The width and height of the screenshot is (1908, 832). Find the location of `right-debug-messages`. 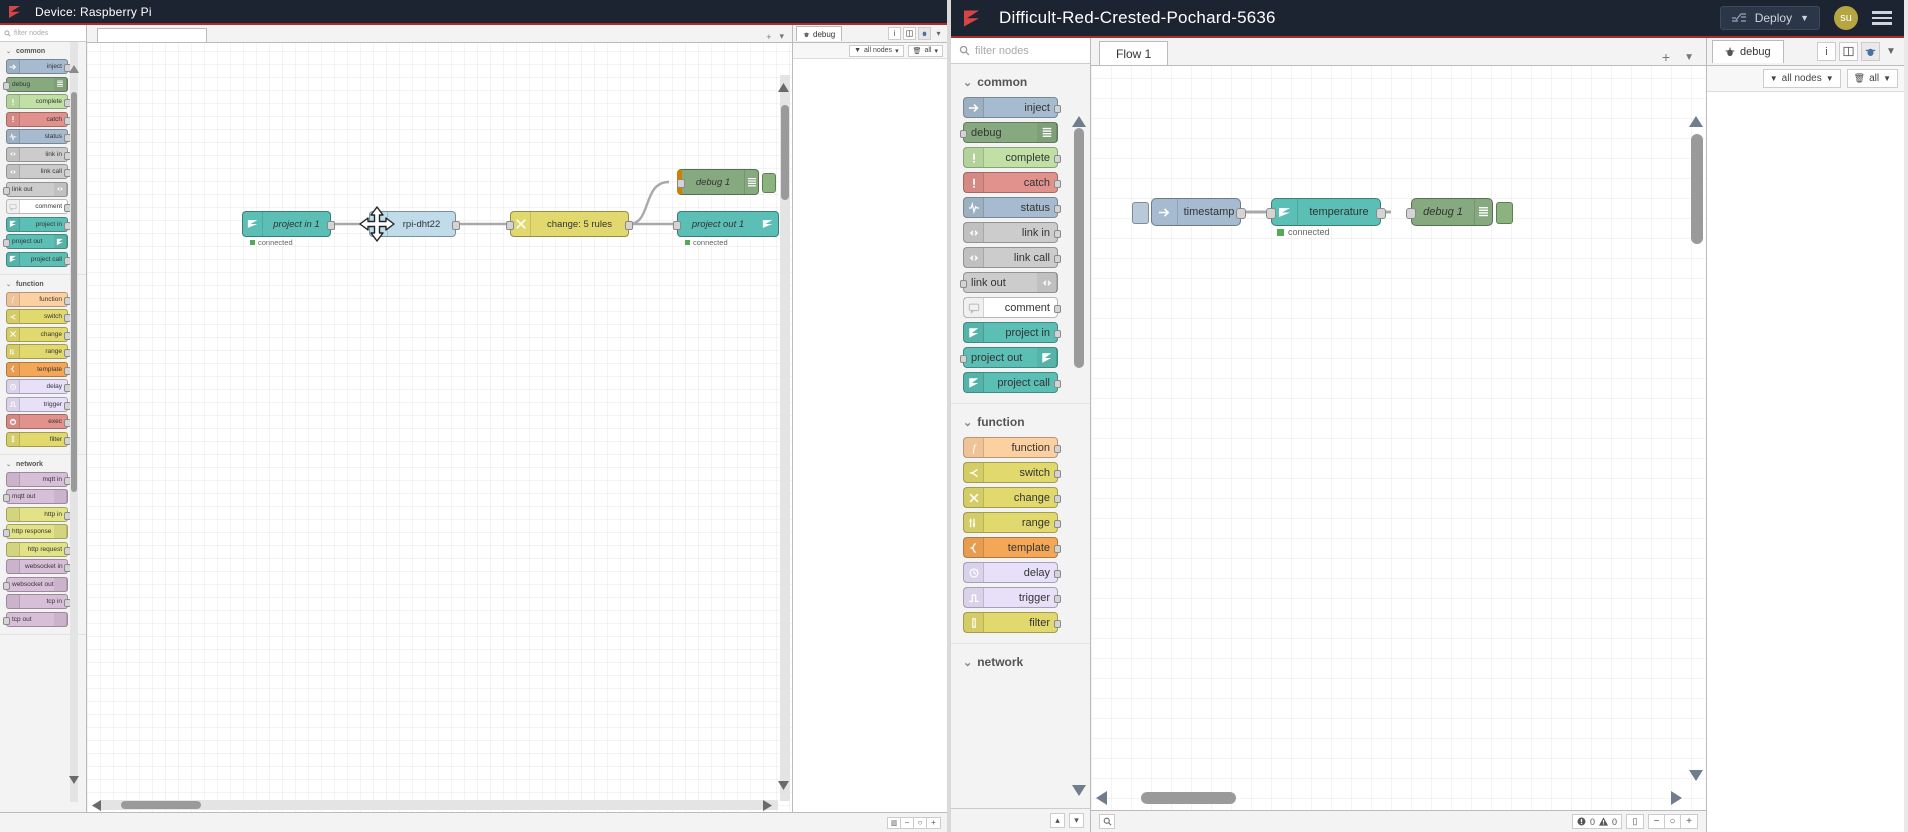

right-debug-messages is located at coordinates (1805, 462).